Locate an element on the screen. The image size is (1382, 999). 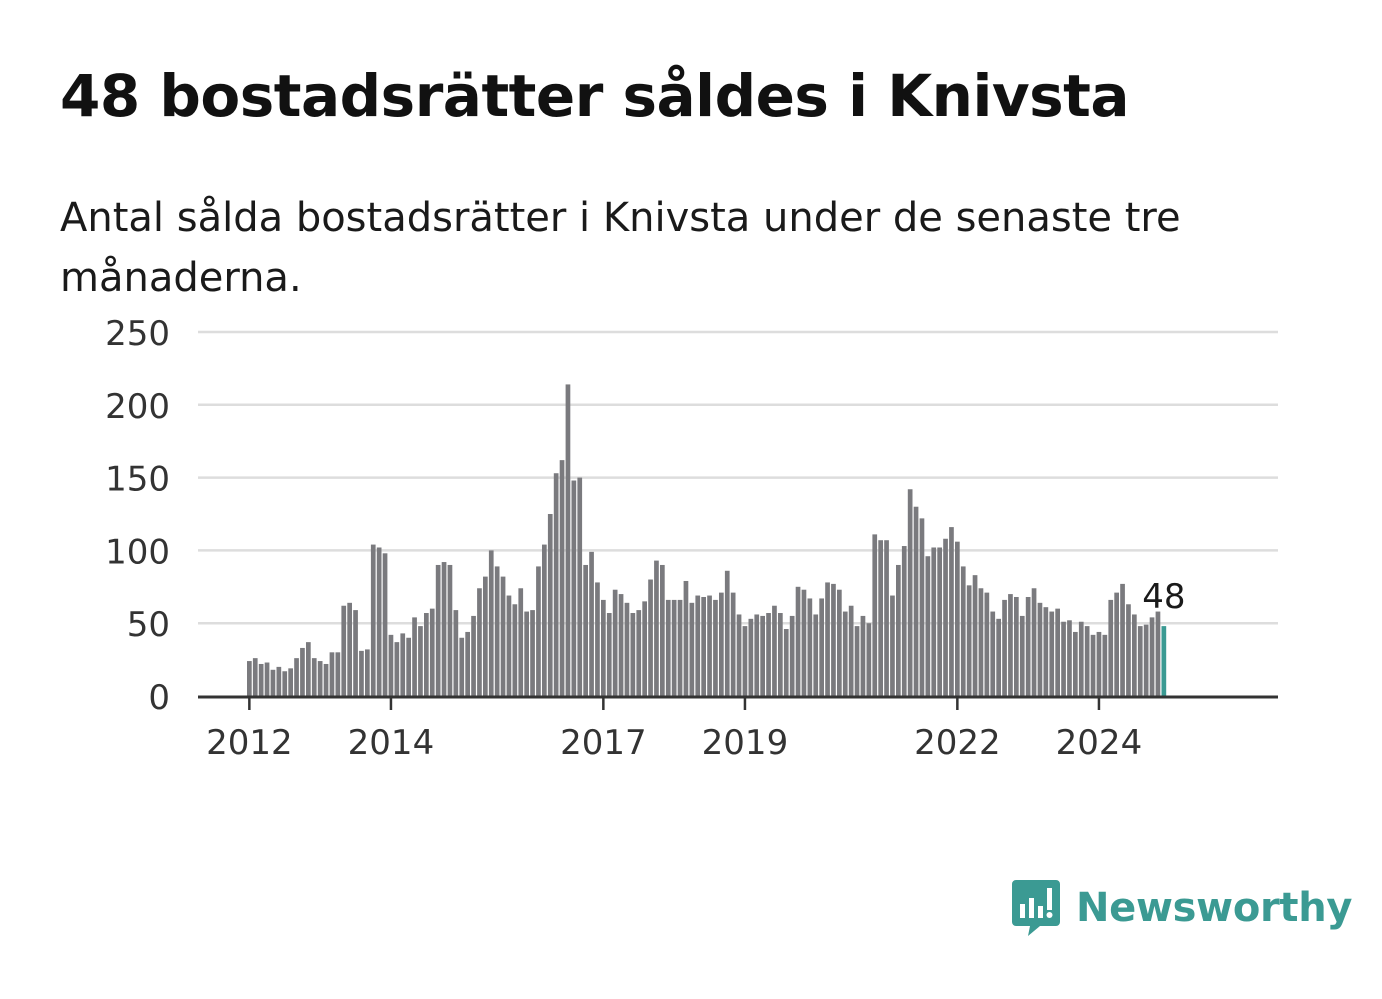
y-tick-label: 50 is located at coordinates (148, 625).